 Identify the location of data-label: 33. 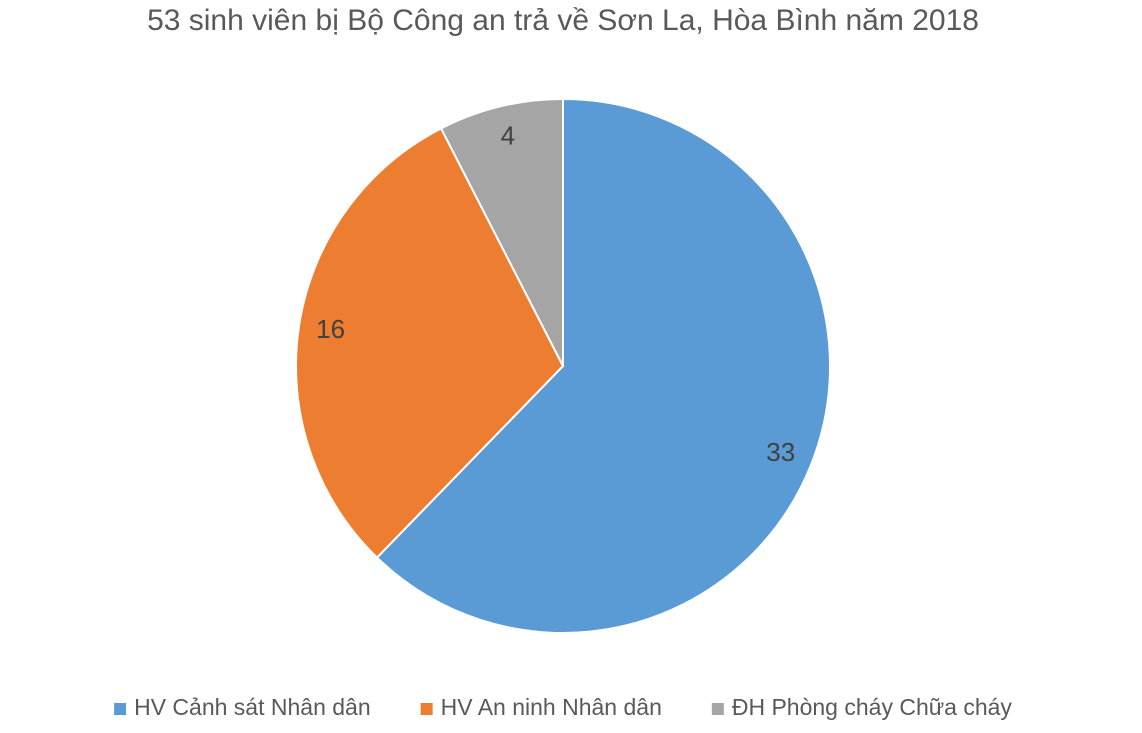
(780, 452).